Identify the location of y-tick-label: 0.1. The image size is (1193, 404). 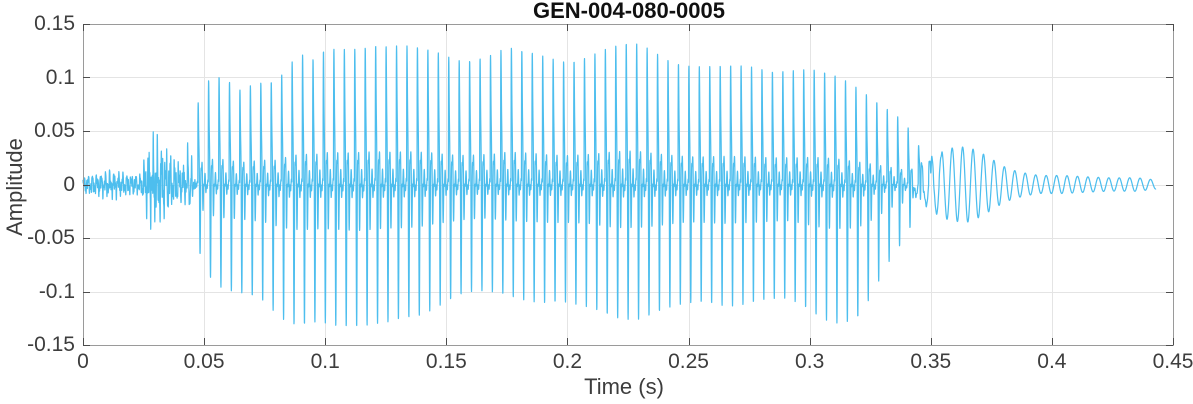
(60, 77).